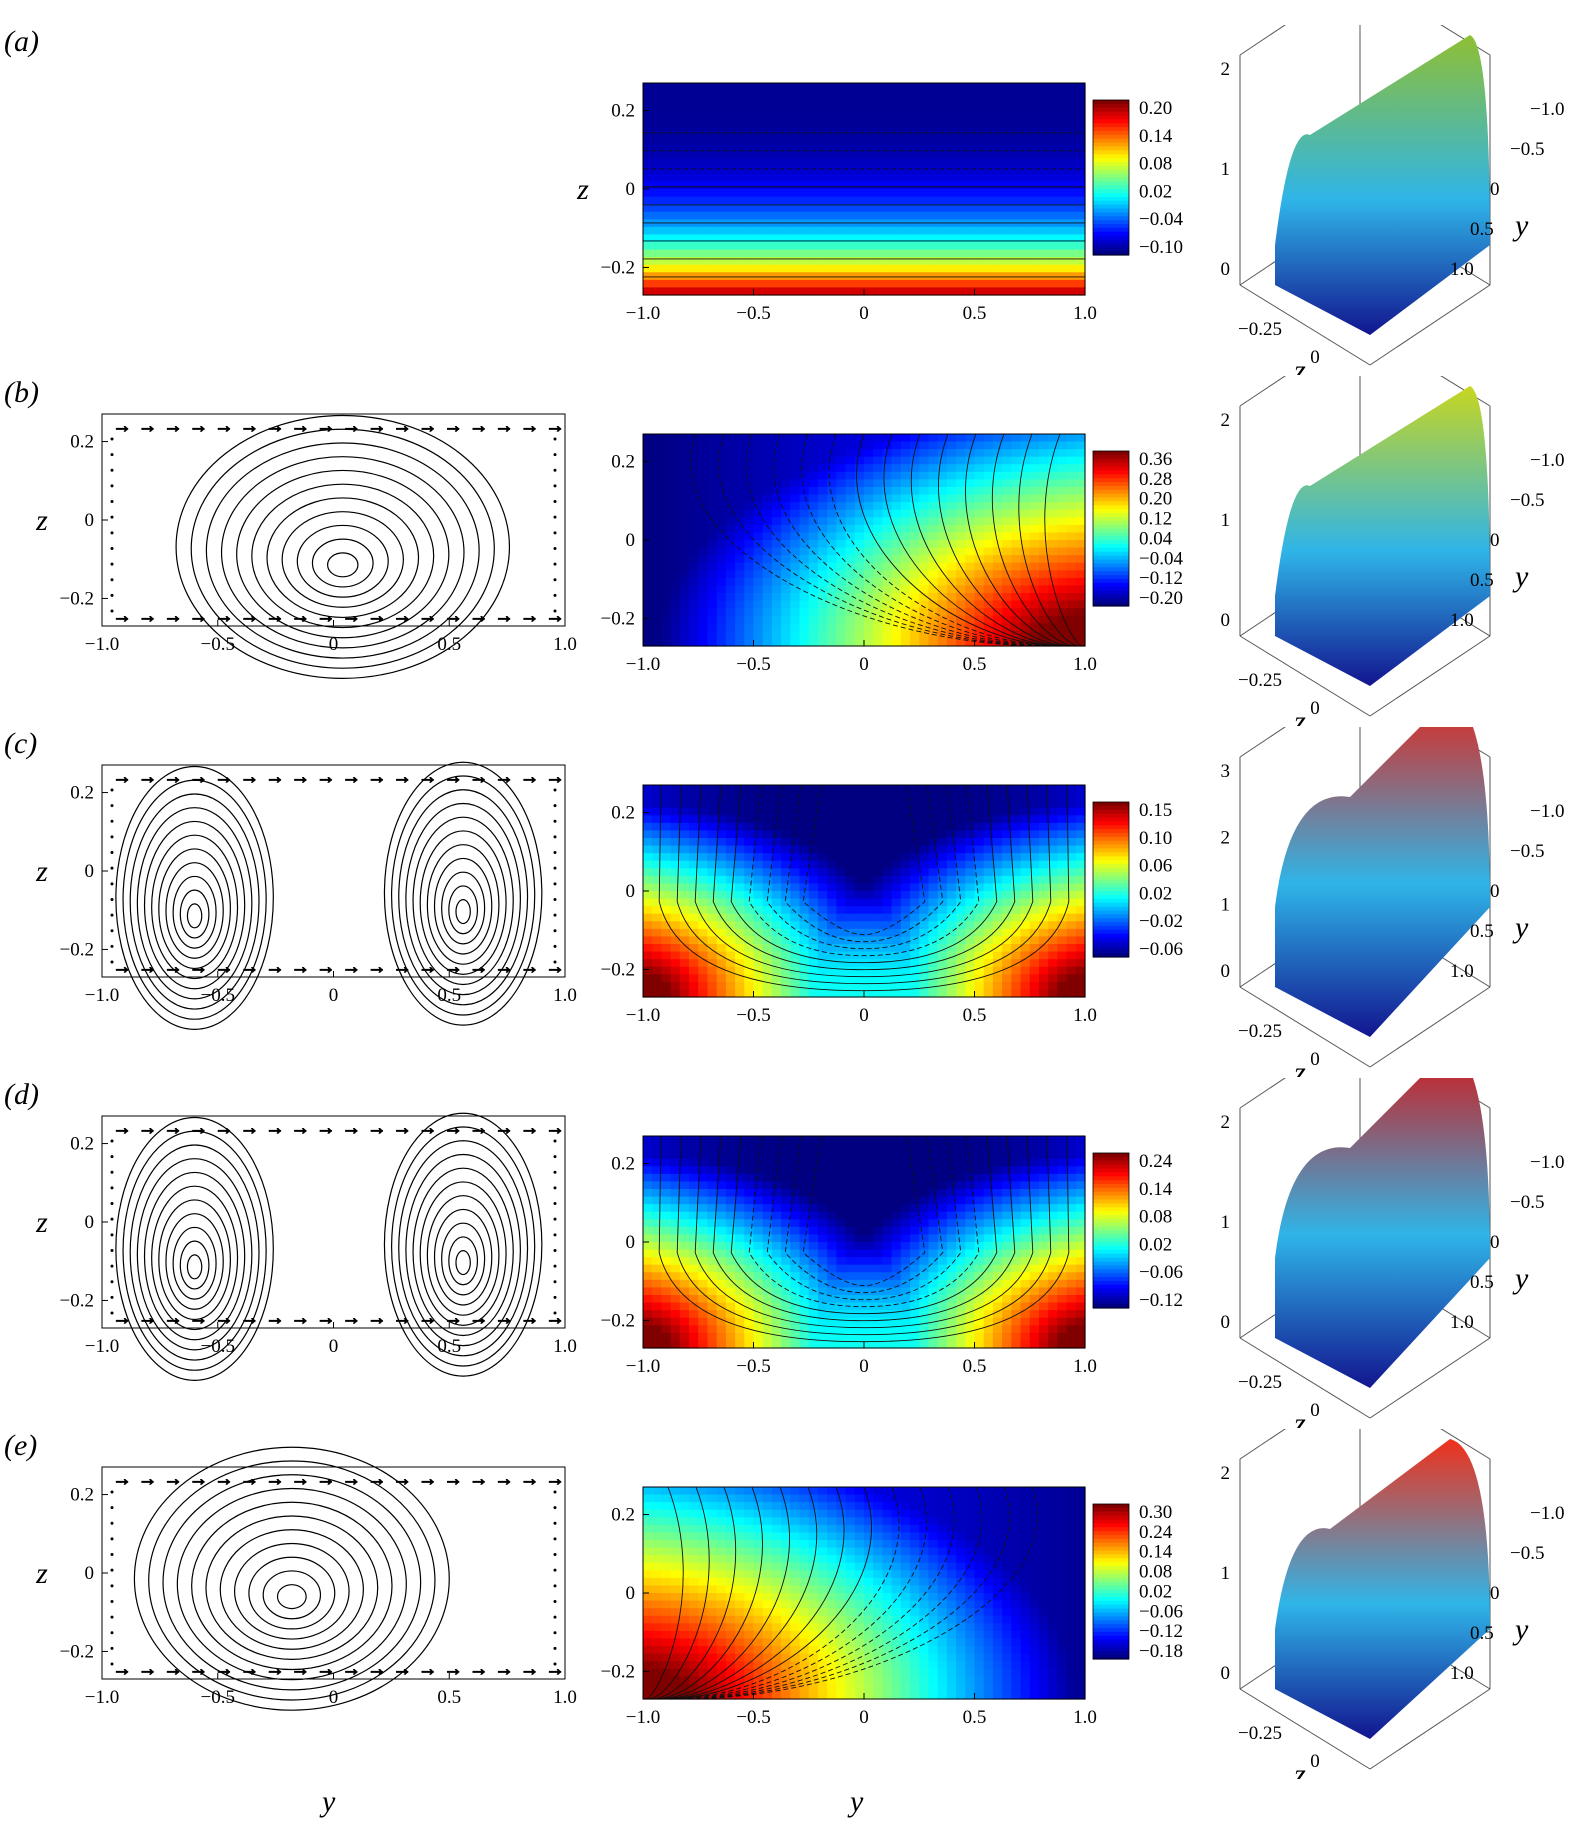 This screenshot has width=1581, height=1829. Describe the element at coordinates (1034, 540) in the screenshot. I see `contour-line` at that location.